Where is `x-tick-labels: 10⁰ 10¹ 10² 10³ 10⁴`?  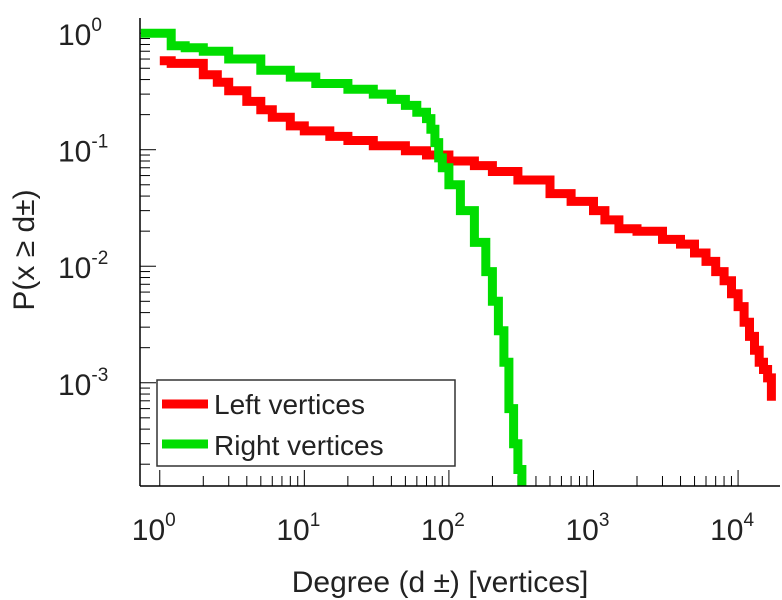 x-tick-labels: 10⁰ 10¹ 10² 10³ 10⁴ is located at coordinates (443, 528).